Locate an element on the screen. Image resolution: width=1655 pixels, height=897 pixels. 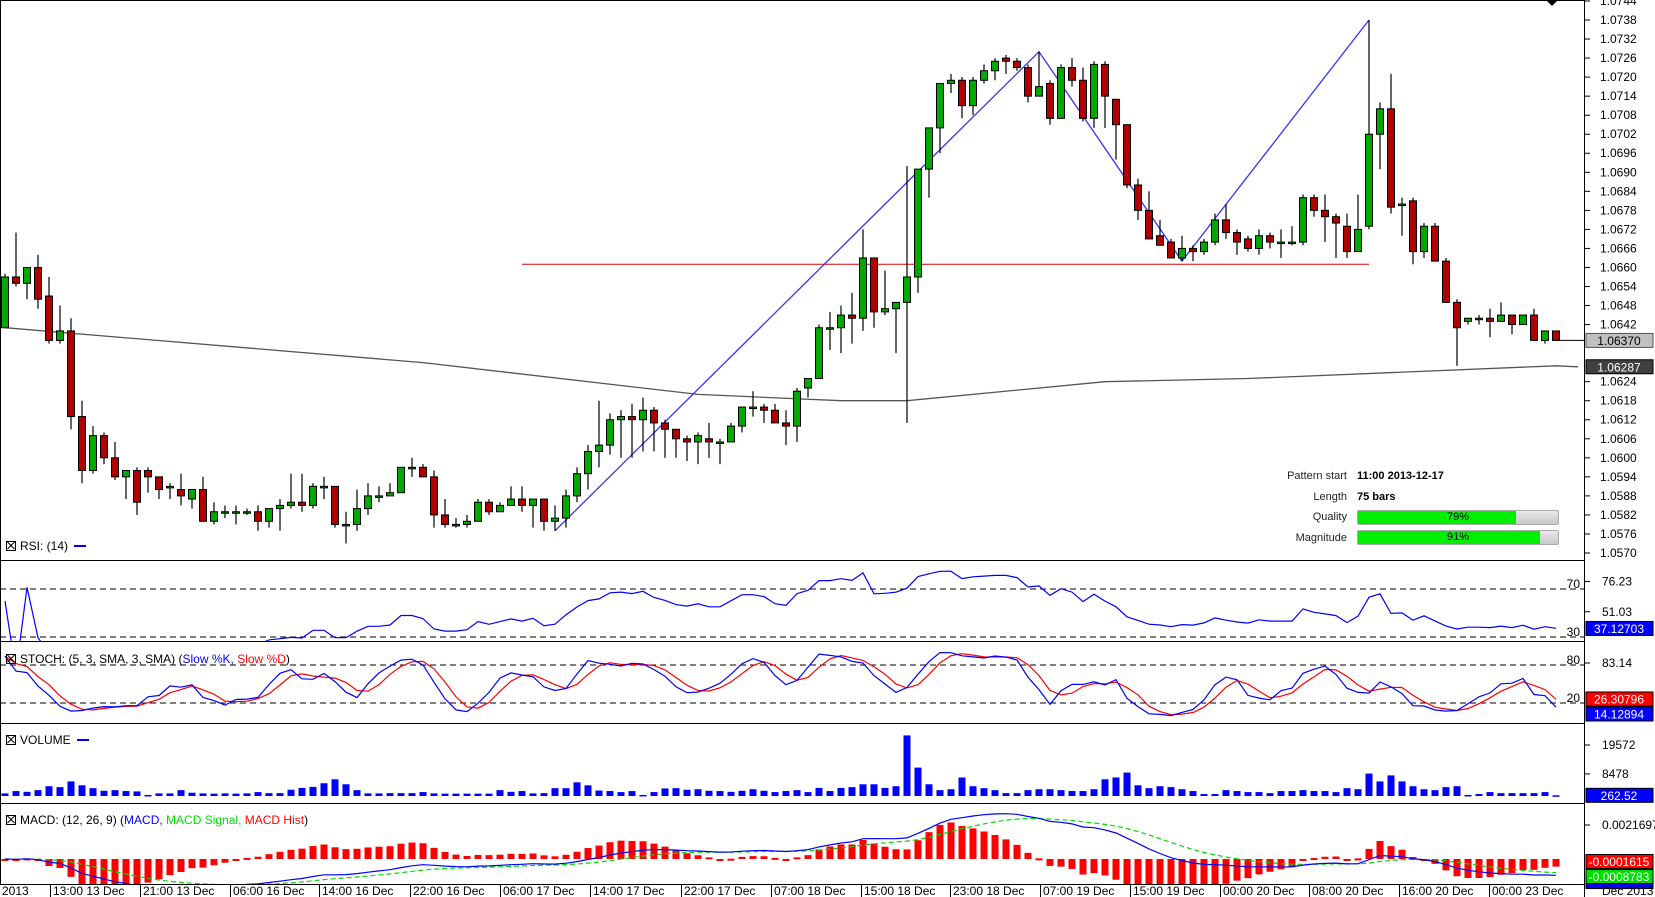
time-label: 07:00 18 Dec is located at coordinates (809, 890).